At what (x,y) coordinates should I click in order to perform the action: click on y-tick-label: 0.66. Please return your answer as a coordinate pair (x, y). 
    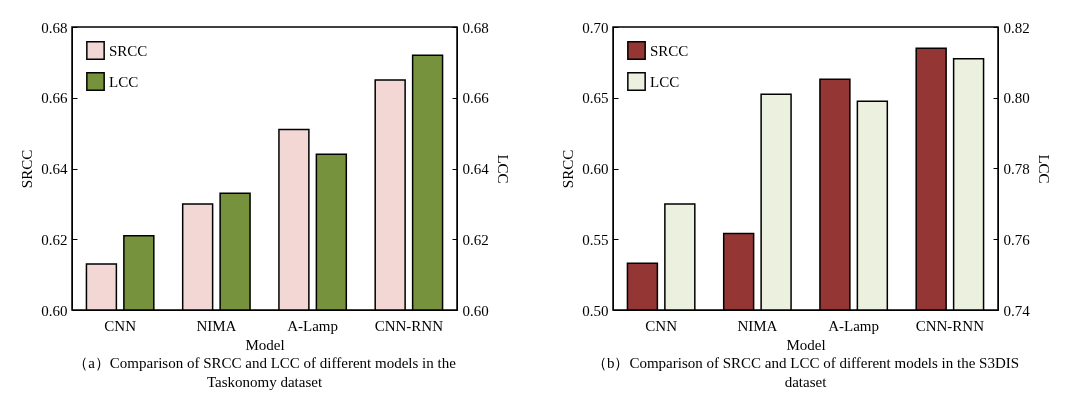
    Looking at the image, I should click on (54, 98).